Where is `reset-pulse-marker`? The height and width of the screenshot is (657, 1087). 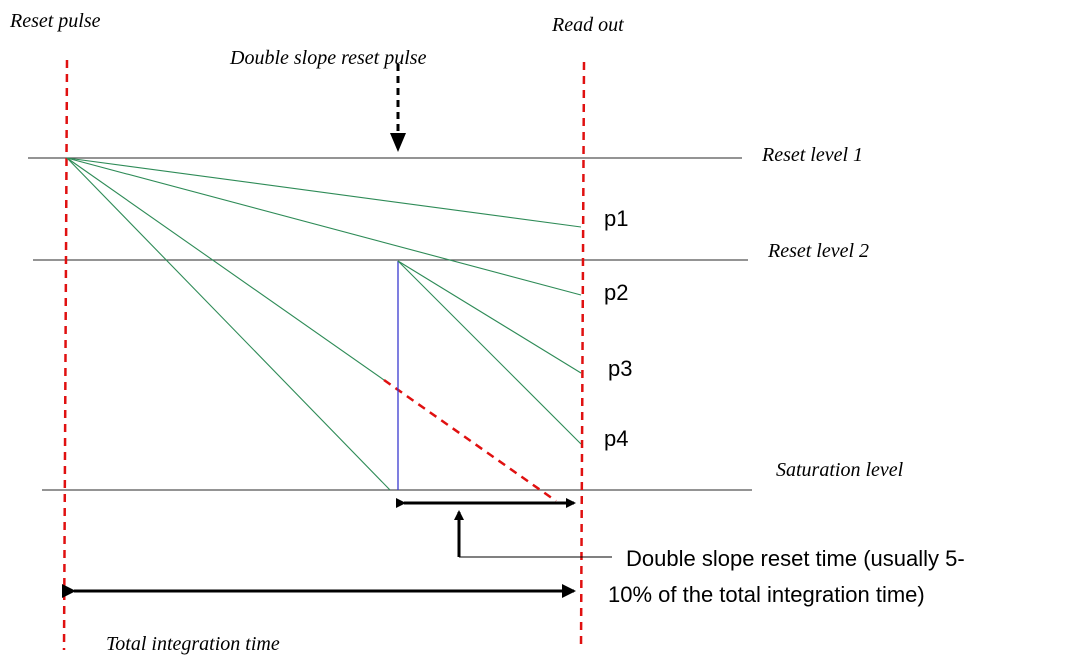 reset-pulse-marker is located at coordinates (65, 355).